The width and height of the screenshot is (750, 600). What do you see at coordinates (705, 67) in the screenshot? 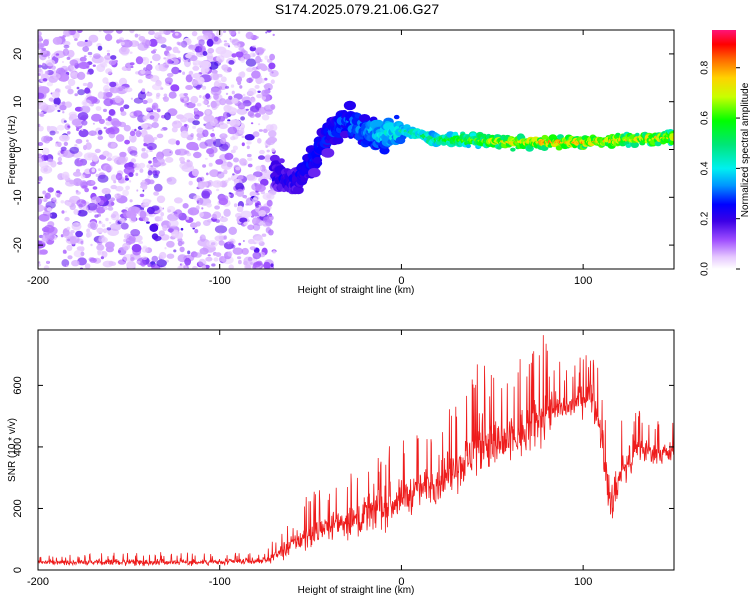
I see `colorbar-tick-label: 0.8` at bounding box center [705, 67].